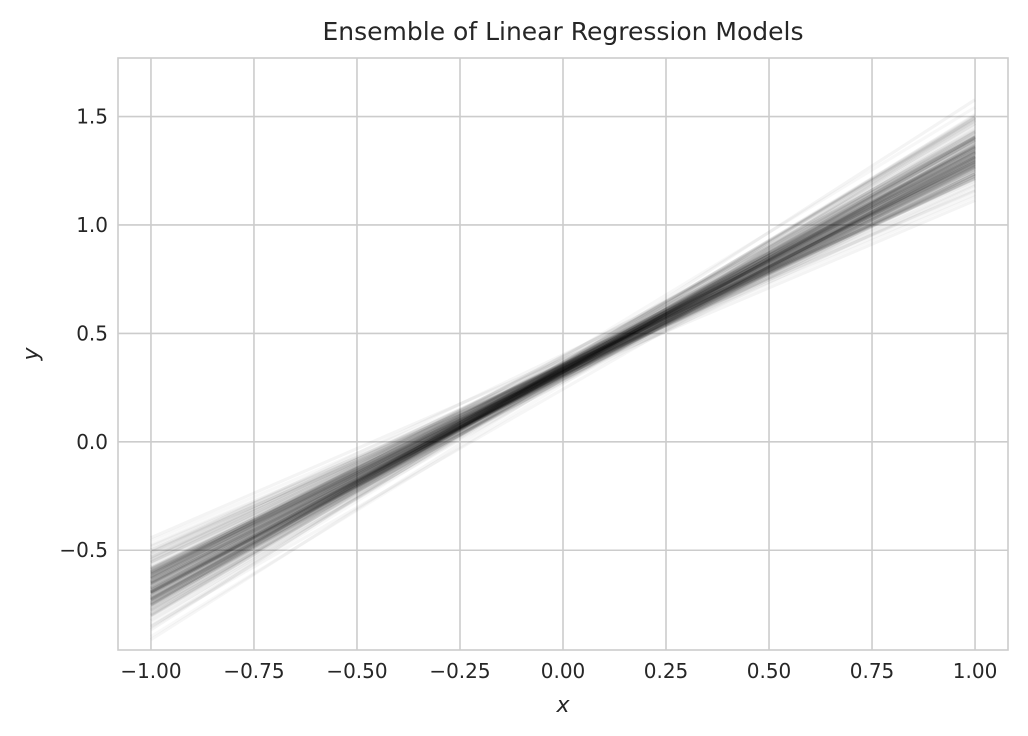  What do you see at coordinates (562, 31) in the screenshot?
I see `chart-title: Ensemble of Linear Regression Models` at bounding box center [562, 31].